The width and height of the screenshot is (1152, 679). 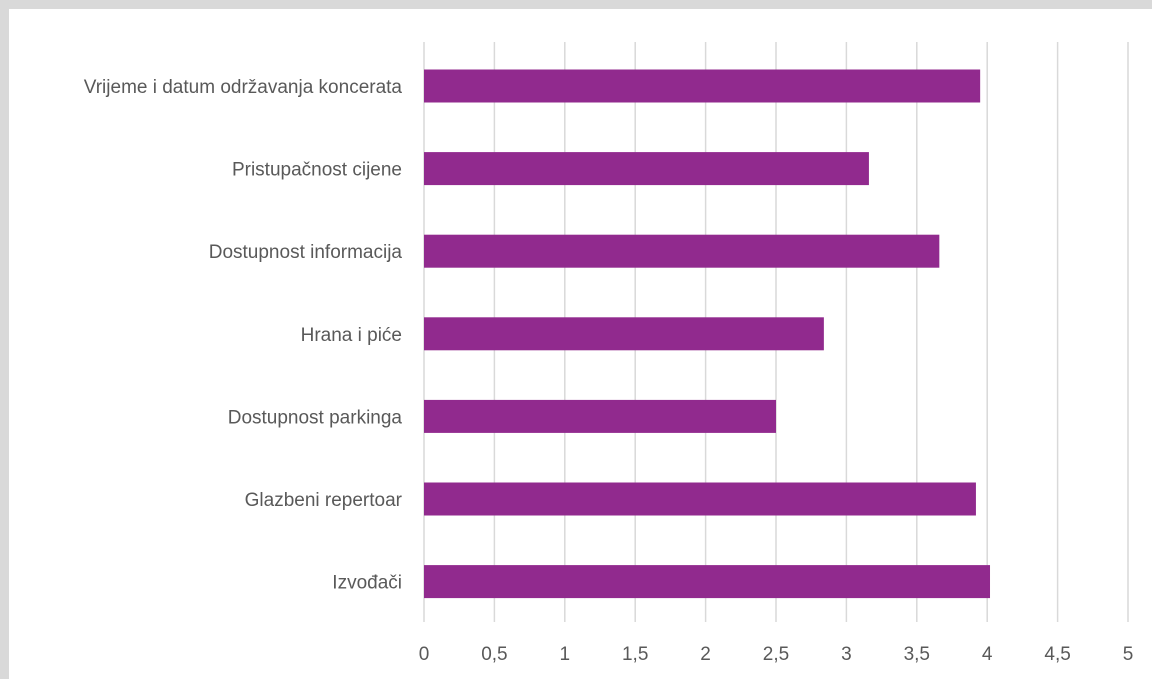 What do you see at coordinates (1057, 654) in the screenshot?
I see `x-tick-label: 4,5` at bounding box center [1057, 654].